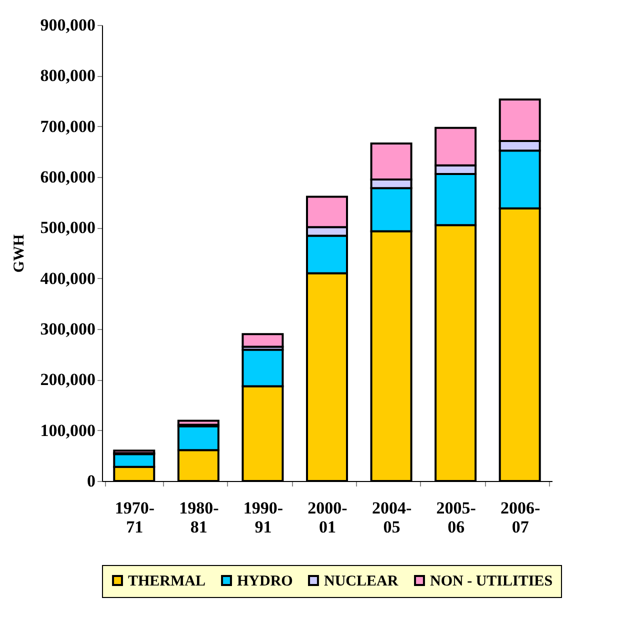 The height and width of the screenshot is (619, 622). What do you see at coordinates (361, 582) in the screenshot?
I see `legend-label: NUCLEAR` at bounding box center [361, 582].